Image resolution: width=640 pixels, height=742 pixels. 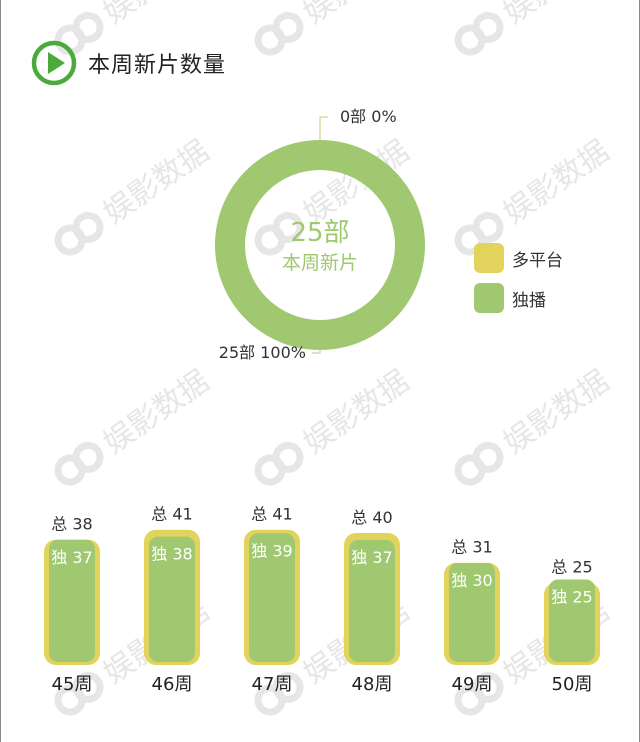 What do you see at coordinates (72, 684) in the screenshot?
I see `week-tick-label: 45周` at bounding box center [72, 684].